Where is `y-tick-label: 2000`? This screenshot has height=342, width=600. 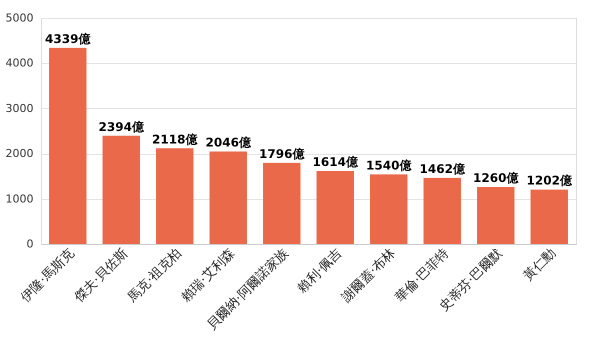 y-tick-label: 2000 is located at coordinates (20, 153).